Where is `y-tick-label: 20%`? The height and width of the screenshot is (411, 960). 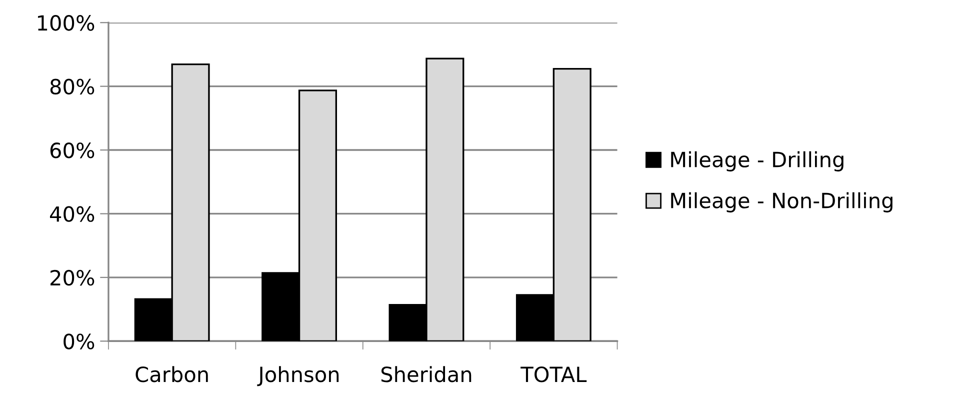
y-tick-label: 20% is located at coordinates (72, 278).